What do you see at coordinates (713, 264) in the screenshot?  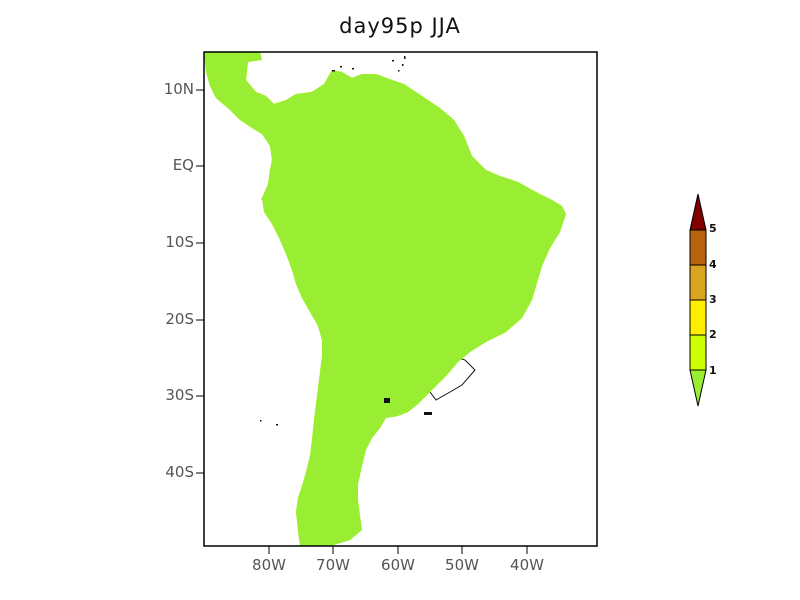 I see `colorbar-label-4: 4` at bounding box center [713, 264].